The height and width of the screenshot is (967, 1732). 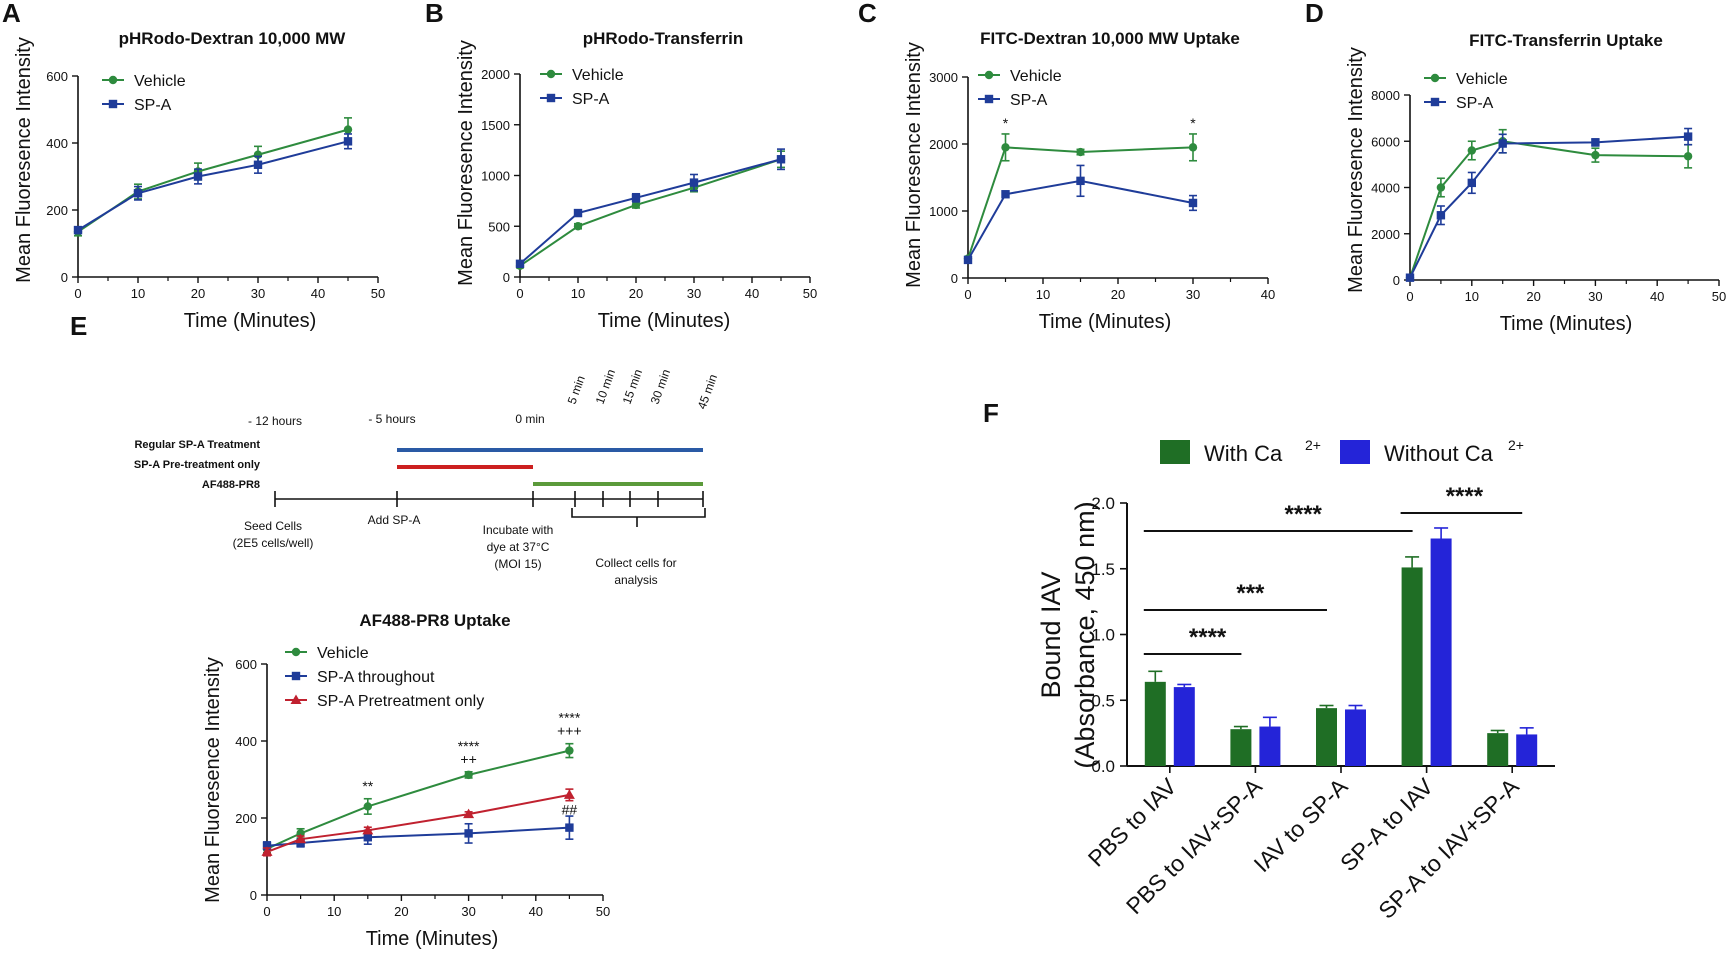 I want to click on chart-b-series-line, so click(x=650, y=211).